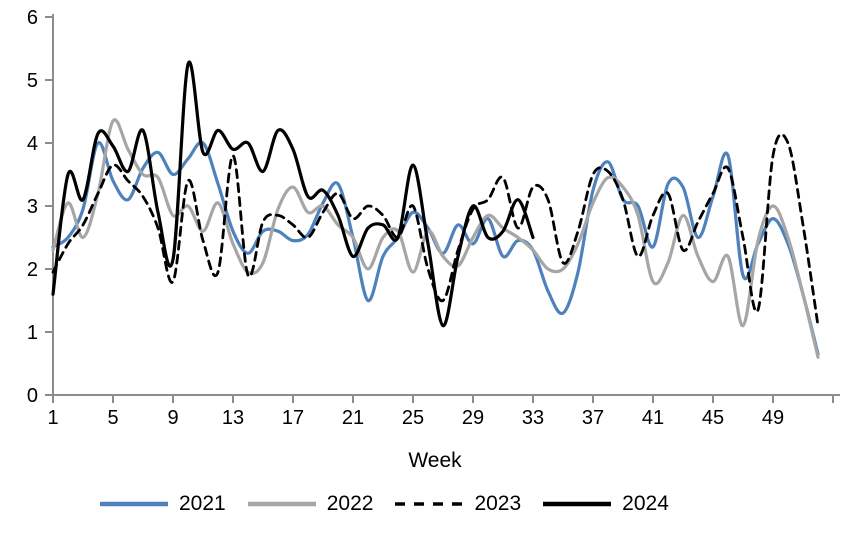 The width and height of the screenshot is (852, 536). What do you see at coordinates (32, 81) in the screenshot?
I see `y-tick-label: 5` at bounding box center [32, 81].